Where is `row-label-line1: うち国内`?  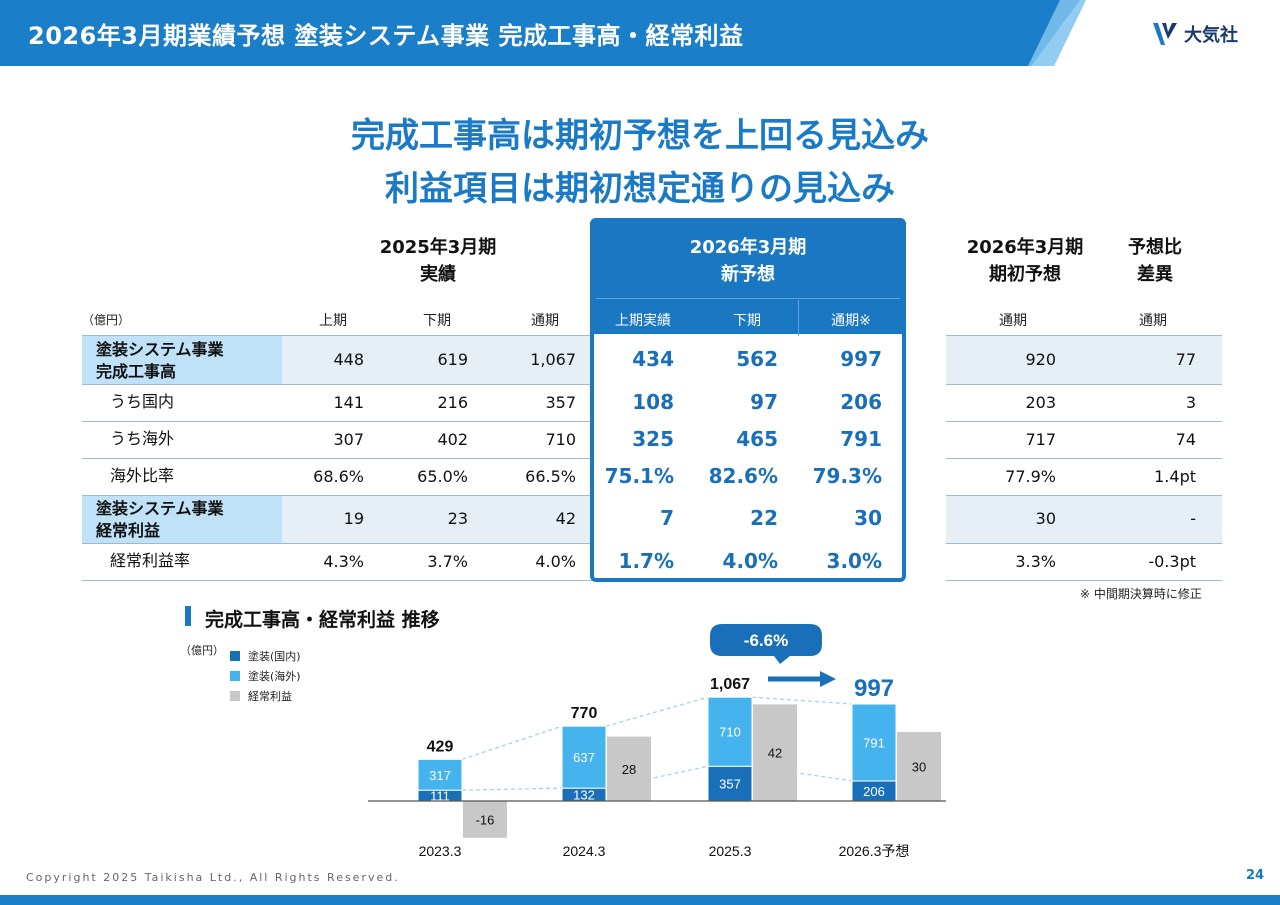
row-label-line1: うち国内 is located at coordinates (142, 401).